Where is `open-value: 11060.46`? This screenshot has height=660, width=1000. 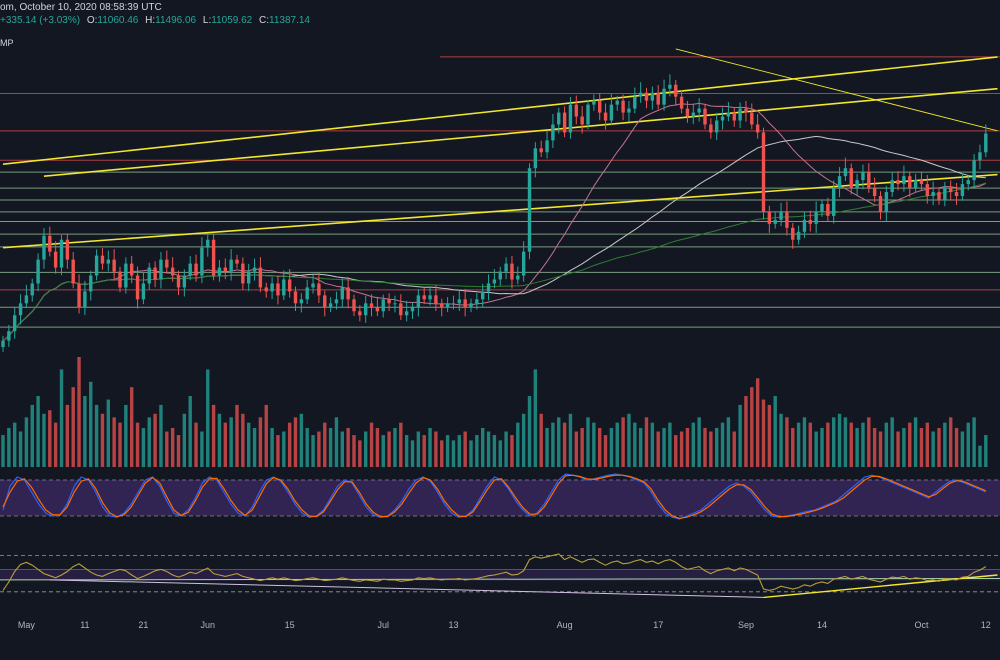 open-value: 11060.46 is located at coordinates (118, 20).